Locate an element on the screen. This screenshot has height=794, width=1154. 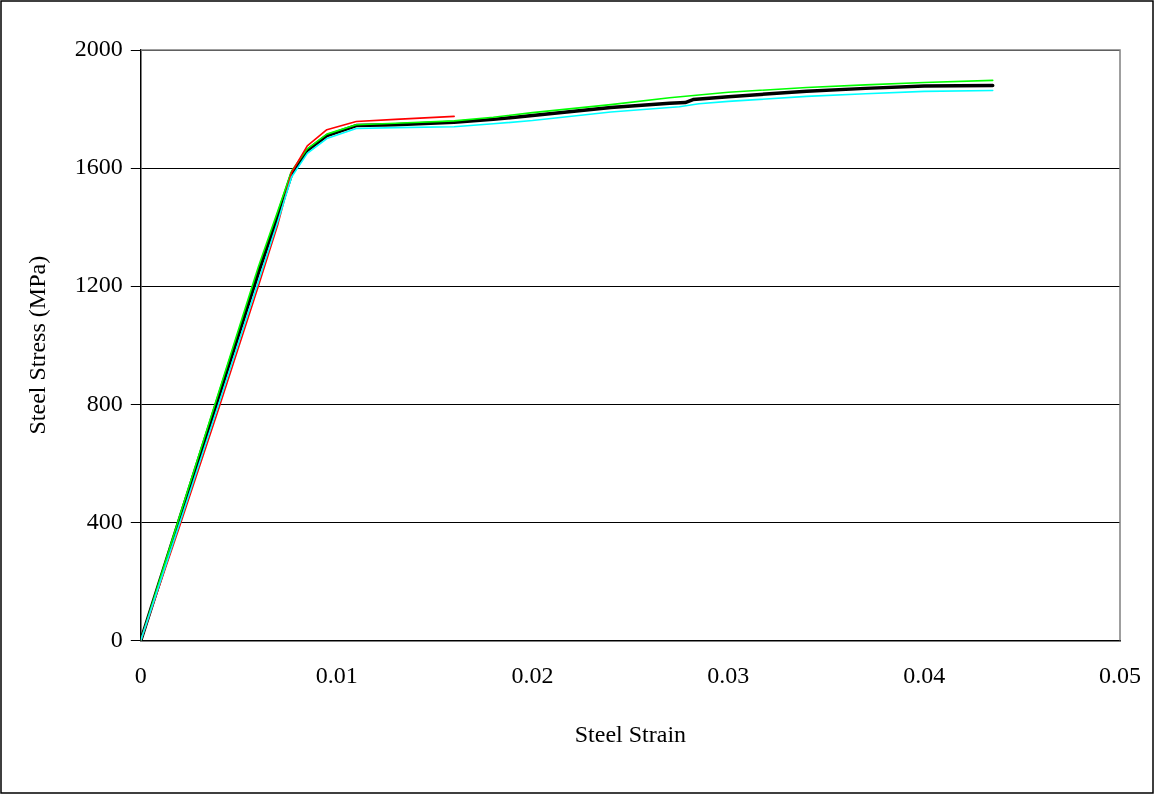
x-axis-title: Steel Strain is located at coordinates (630, 733).